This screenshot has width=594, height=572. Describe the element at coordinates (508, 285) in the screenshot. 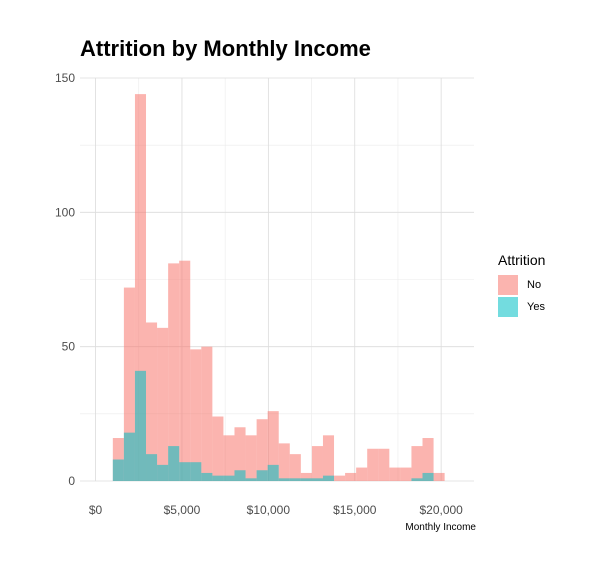

I see `legend-swatch-no` at that location.